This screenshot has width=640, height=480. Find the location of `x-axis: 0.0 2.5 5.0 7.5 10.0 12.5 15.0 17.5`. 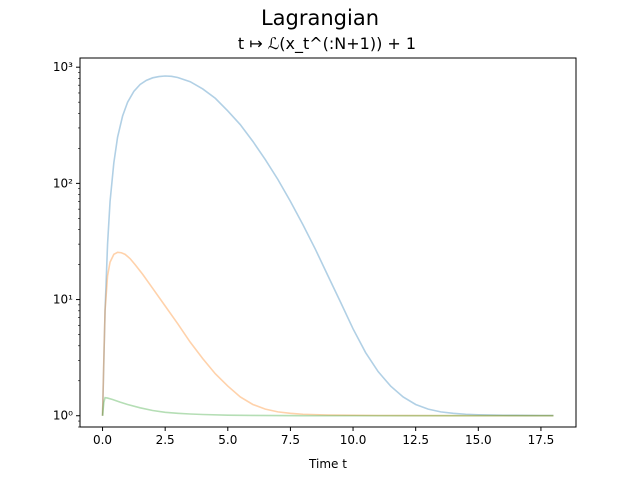

x-axis: 0.0 2.5 5.0 7.5 10.0 12.5 15.0 17.5 is located at coordinates (323, 437).